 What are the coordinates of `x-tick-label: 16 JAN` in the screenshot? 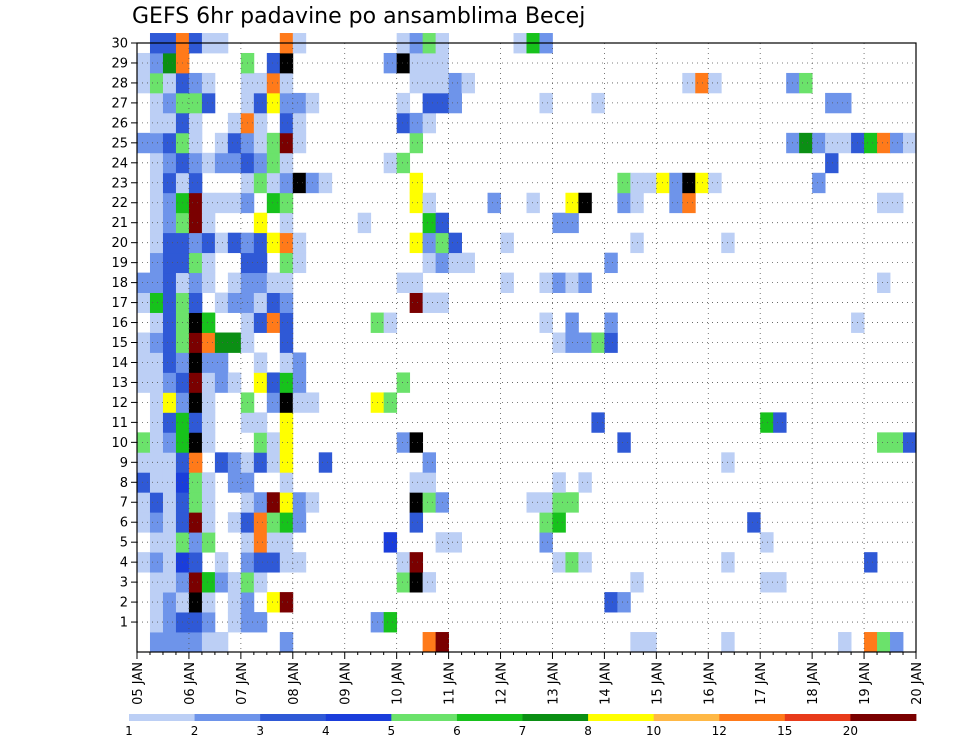 It's located at (709, 683).